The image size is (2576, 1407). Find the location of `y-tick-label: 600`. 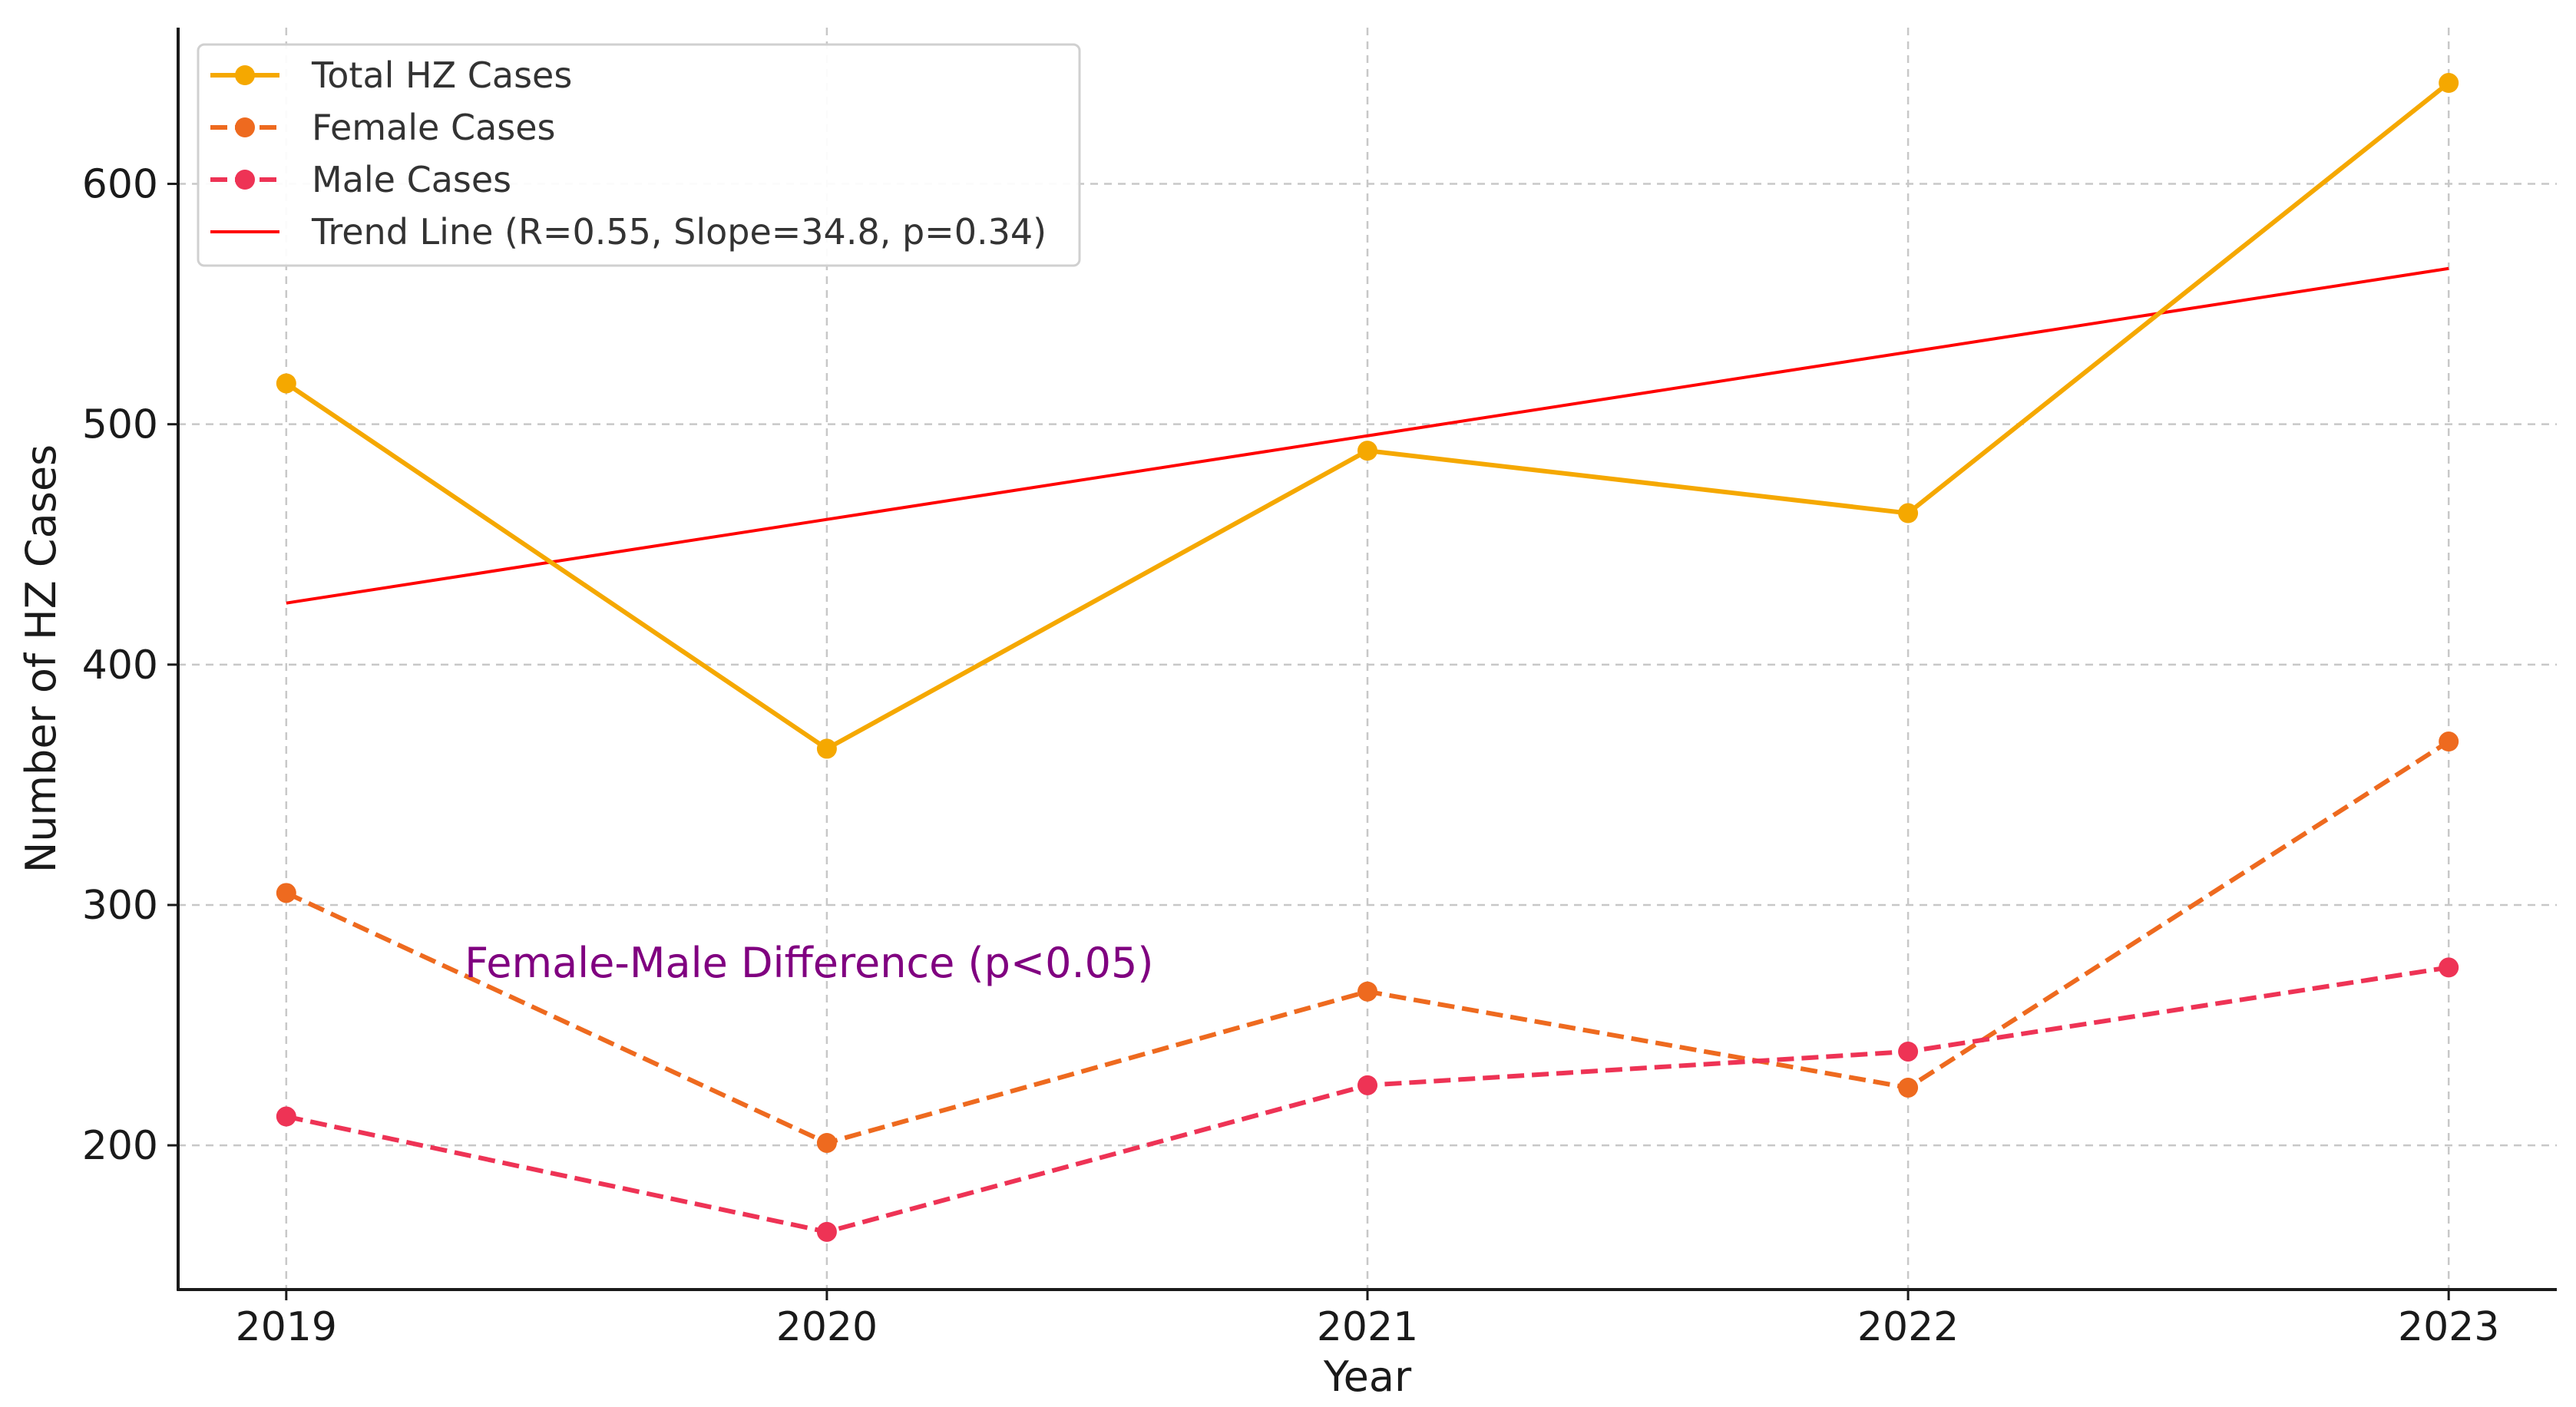

y-tick-label: 600 is located at coordinates (120, 185).